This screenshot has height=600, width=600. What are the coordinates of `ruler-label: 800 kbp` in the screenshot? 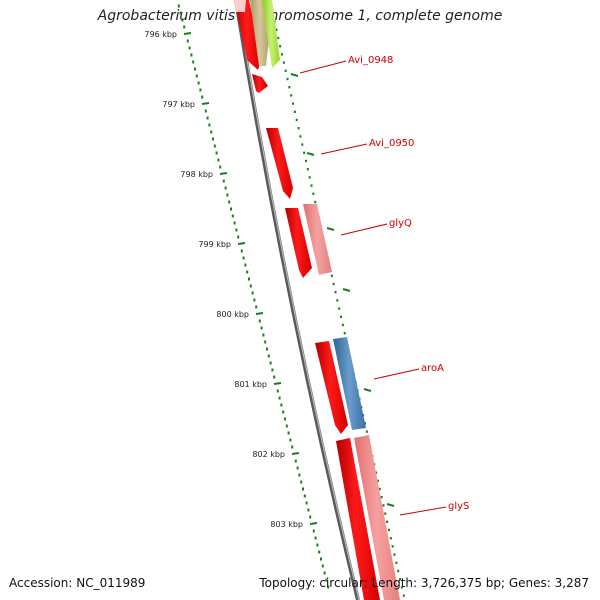 It's located at (232, 314).